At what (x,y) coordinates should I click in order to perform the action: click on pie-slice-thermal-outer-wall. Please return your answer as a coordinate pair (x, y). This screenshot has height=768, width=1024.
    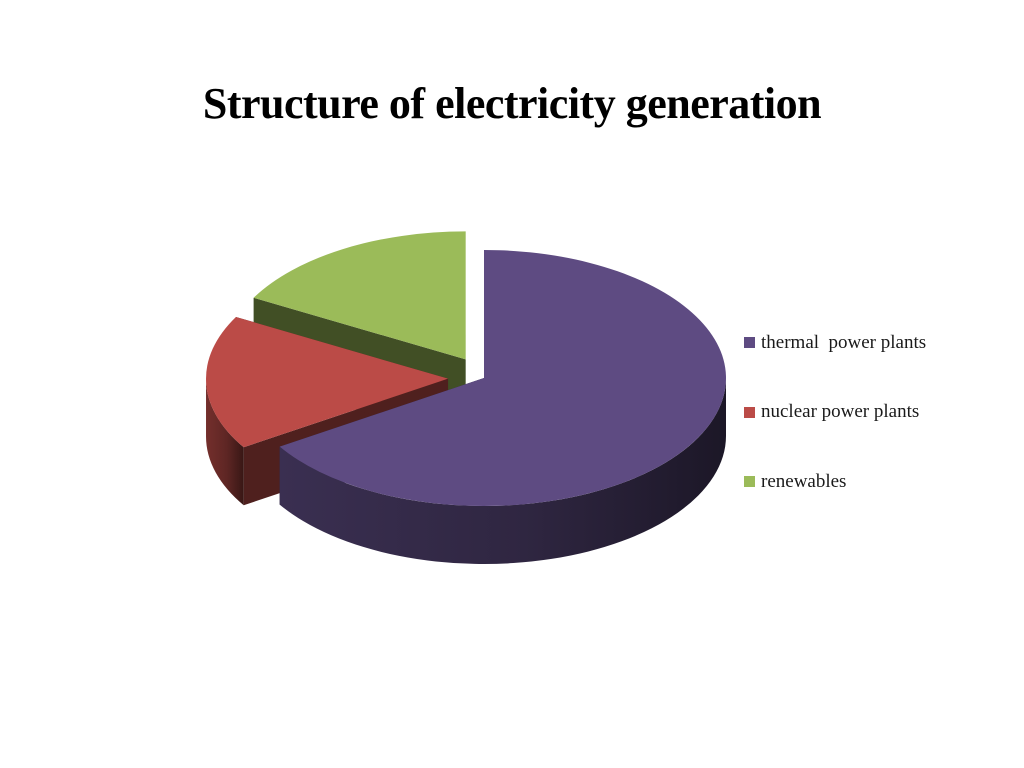
    Looking at the image, I should click on (502, 471).